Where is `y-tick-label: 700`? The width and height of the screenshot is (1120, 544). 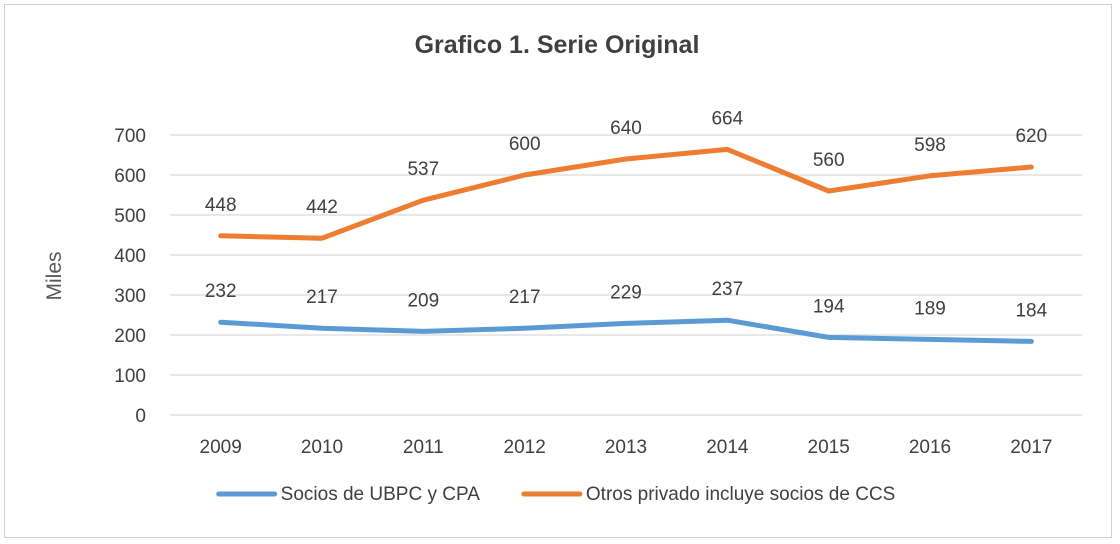
y-tick-label: 700 is located at coordinates (130, 136).